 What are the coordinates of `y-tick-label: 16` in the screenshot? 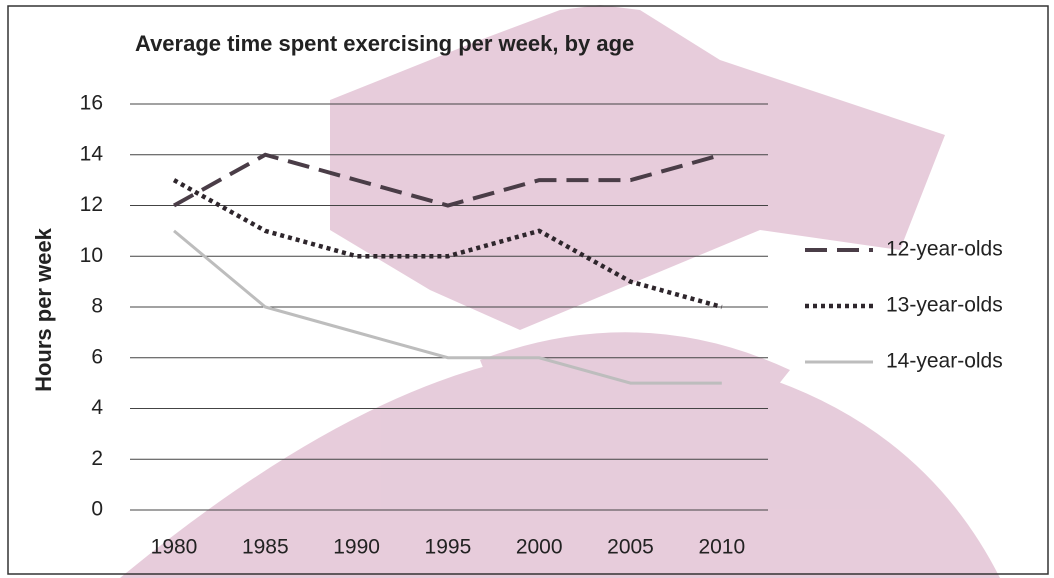 It's located at (91, 103).